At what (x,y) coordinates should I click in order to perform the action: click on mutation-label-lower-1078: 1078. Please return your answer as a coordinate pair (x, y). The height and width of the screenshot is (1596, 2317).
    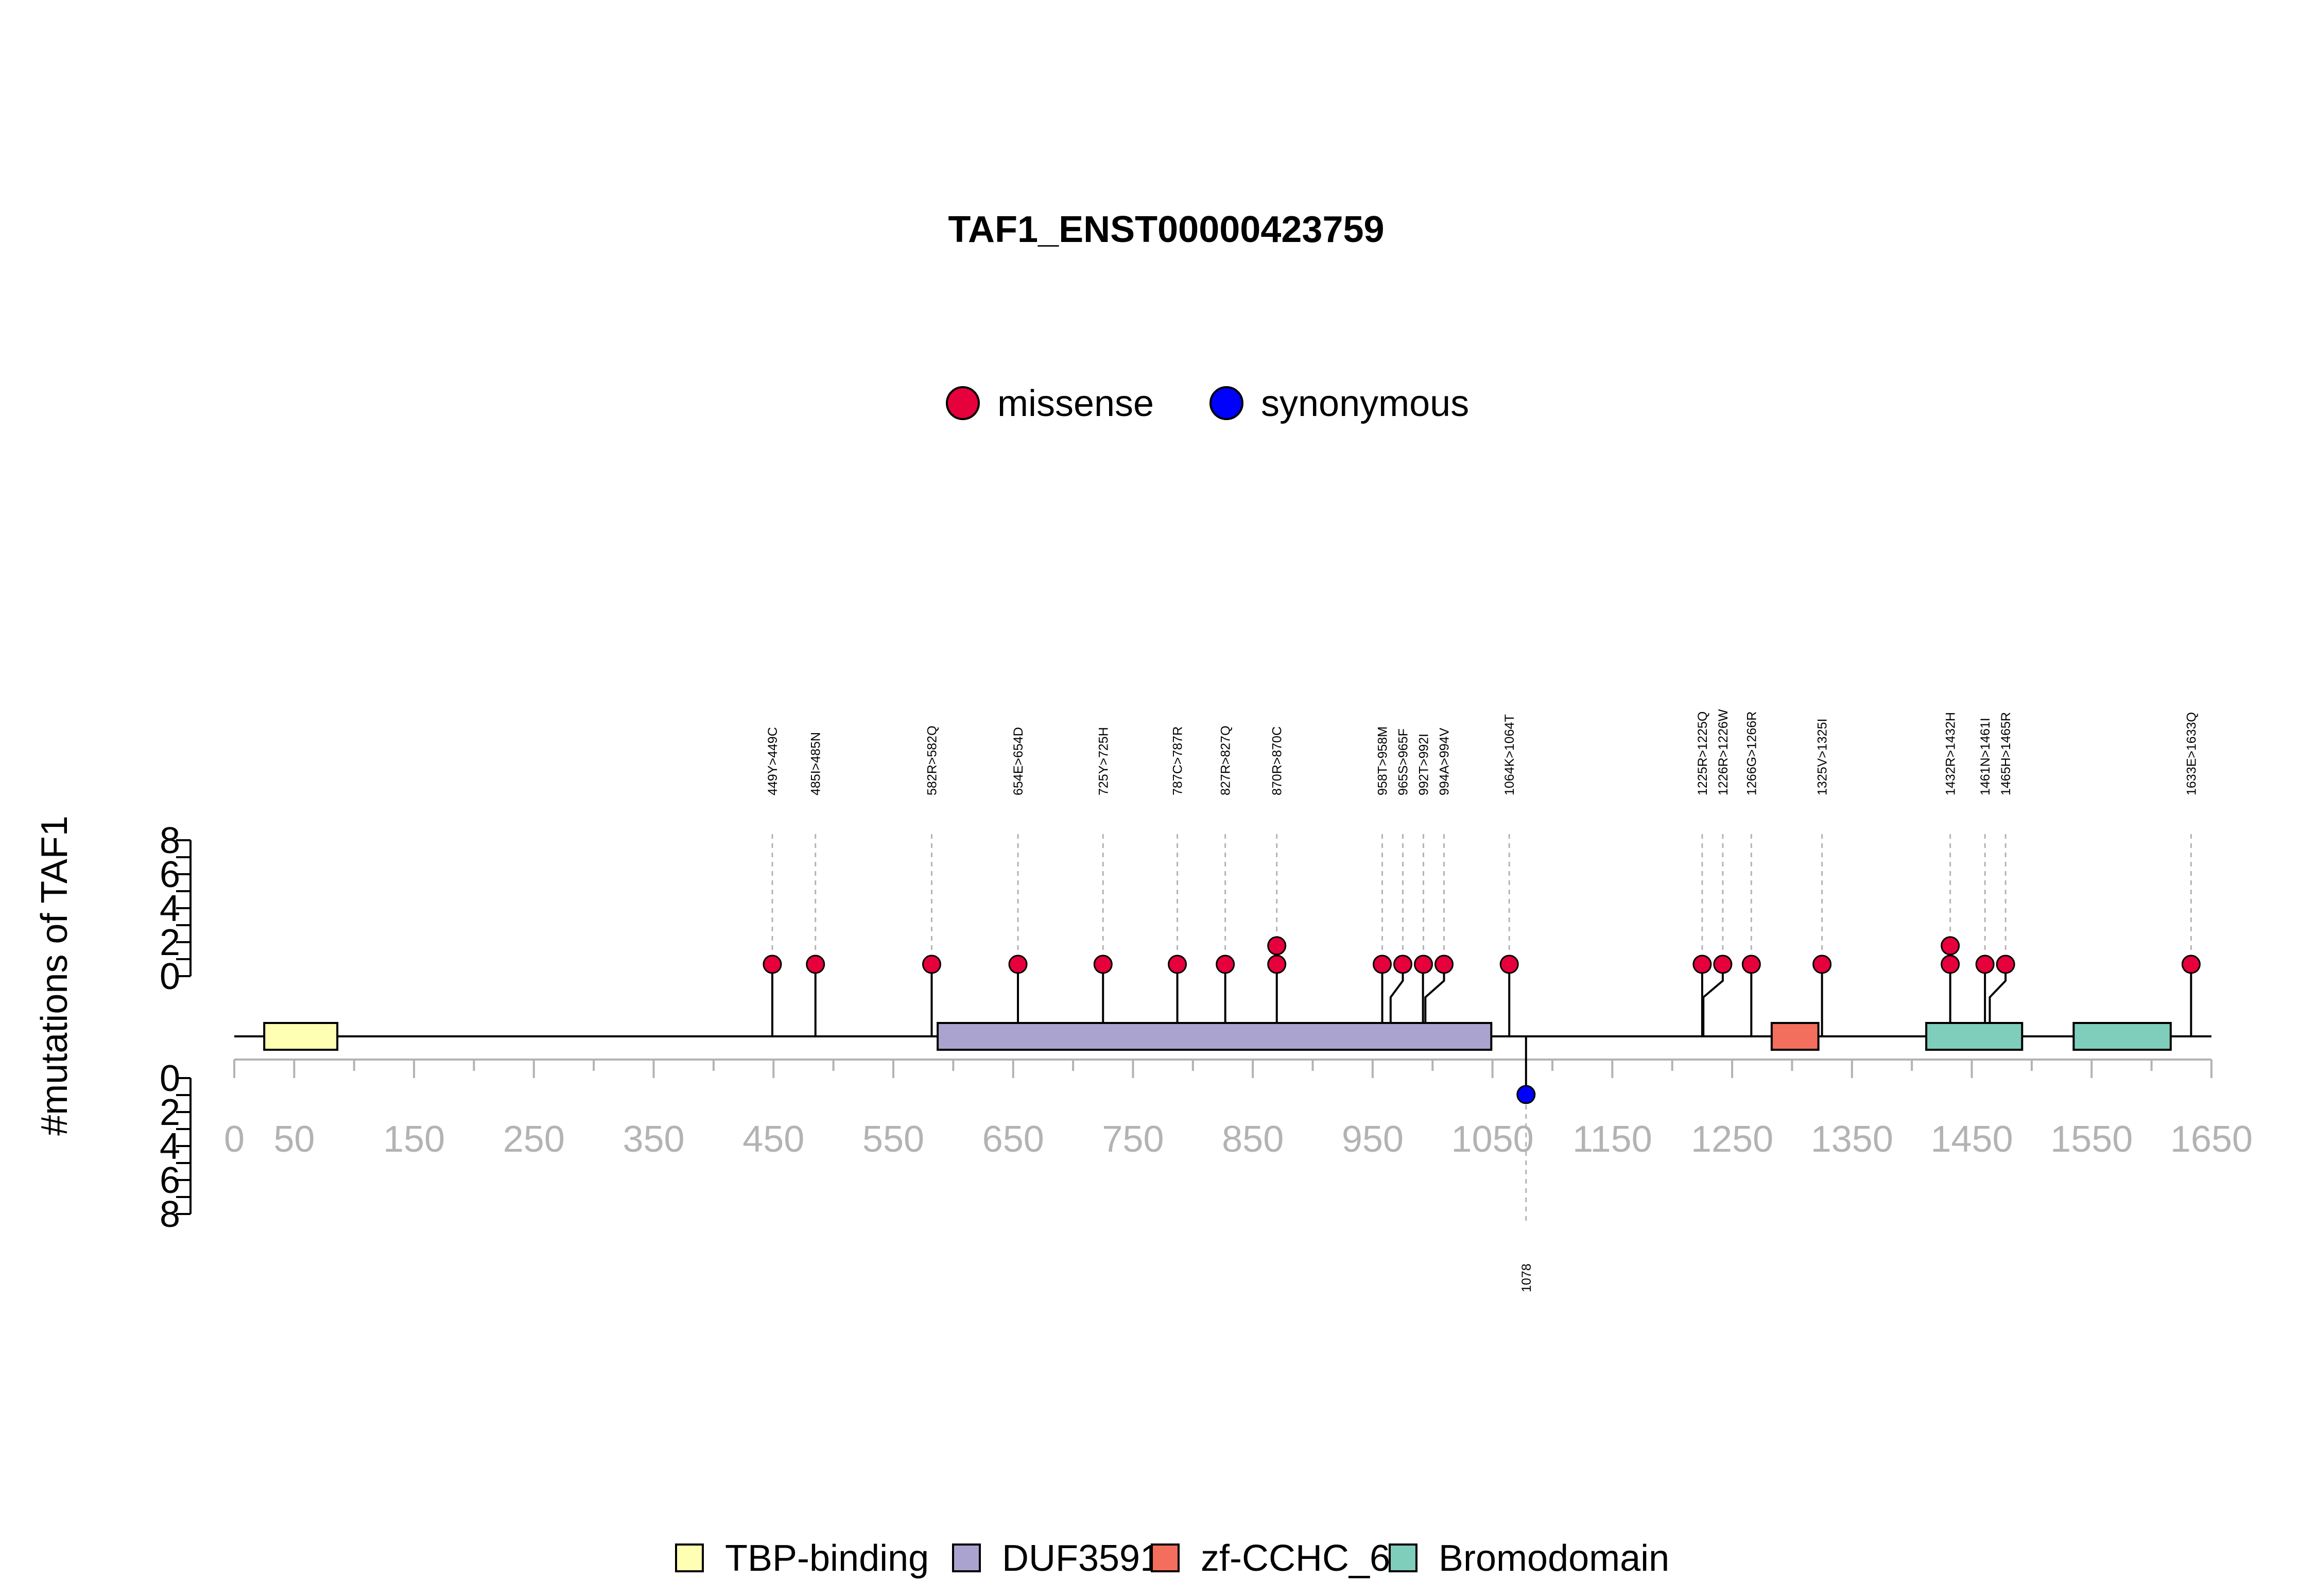
    Looking at the image, I should click on (1526, 1277).